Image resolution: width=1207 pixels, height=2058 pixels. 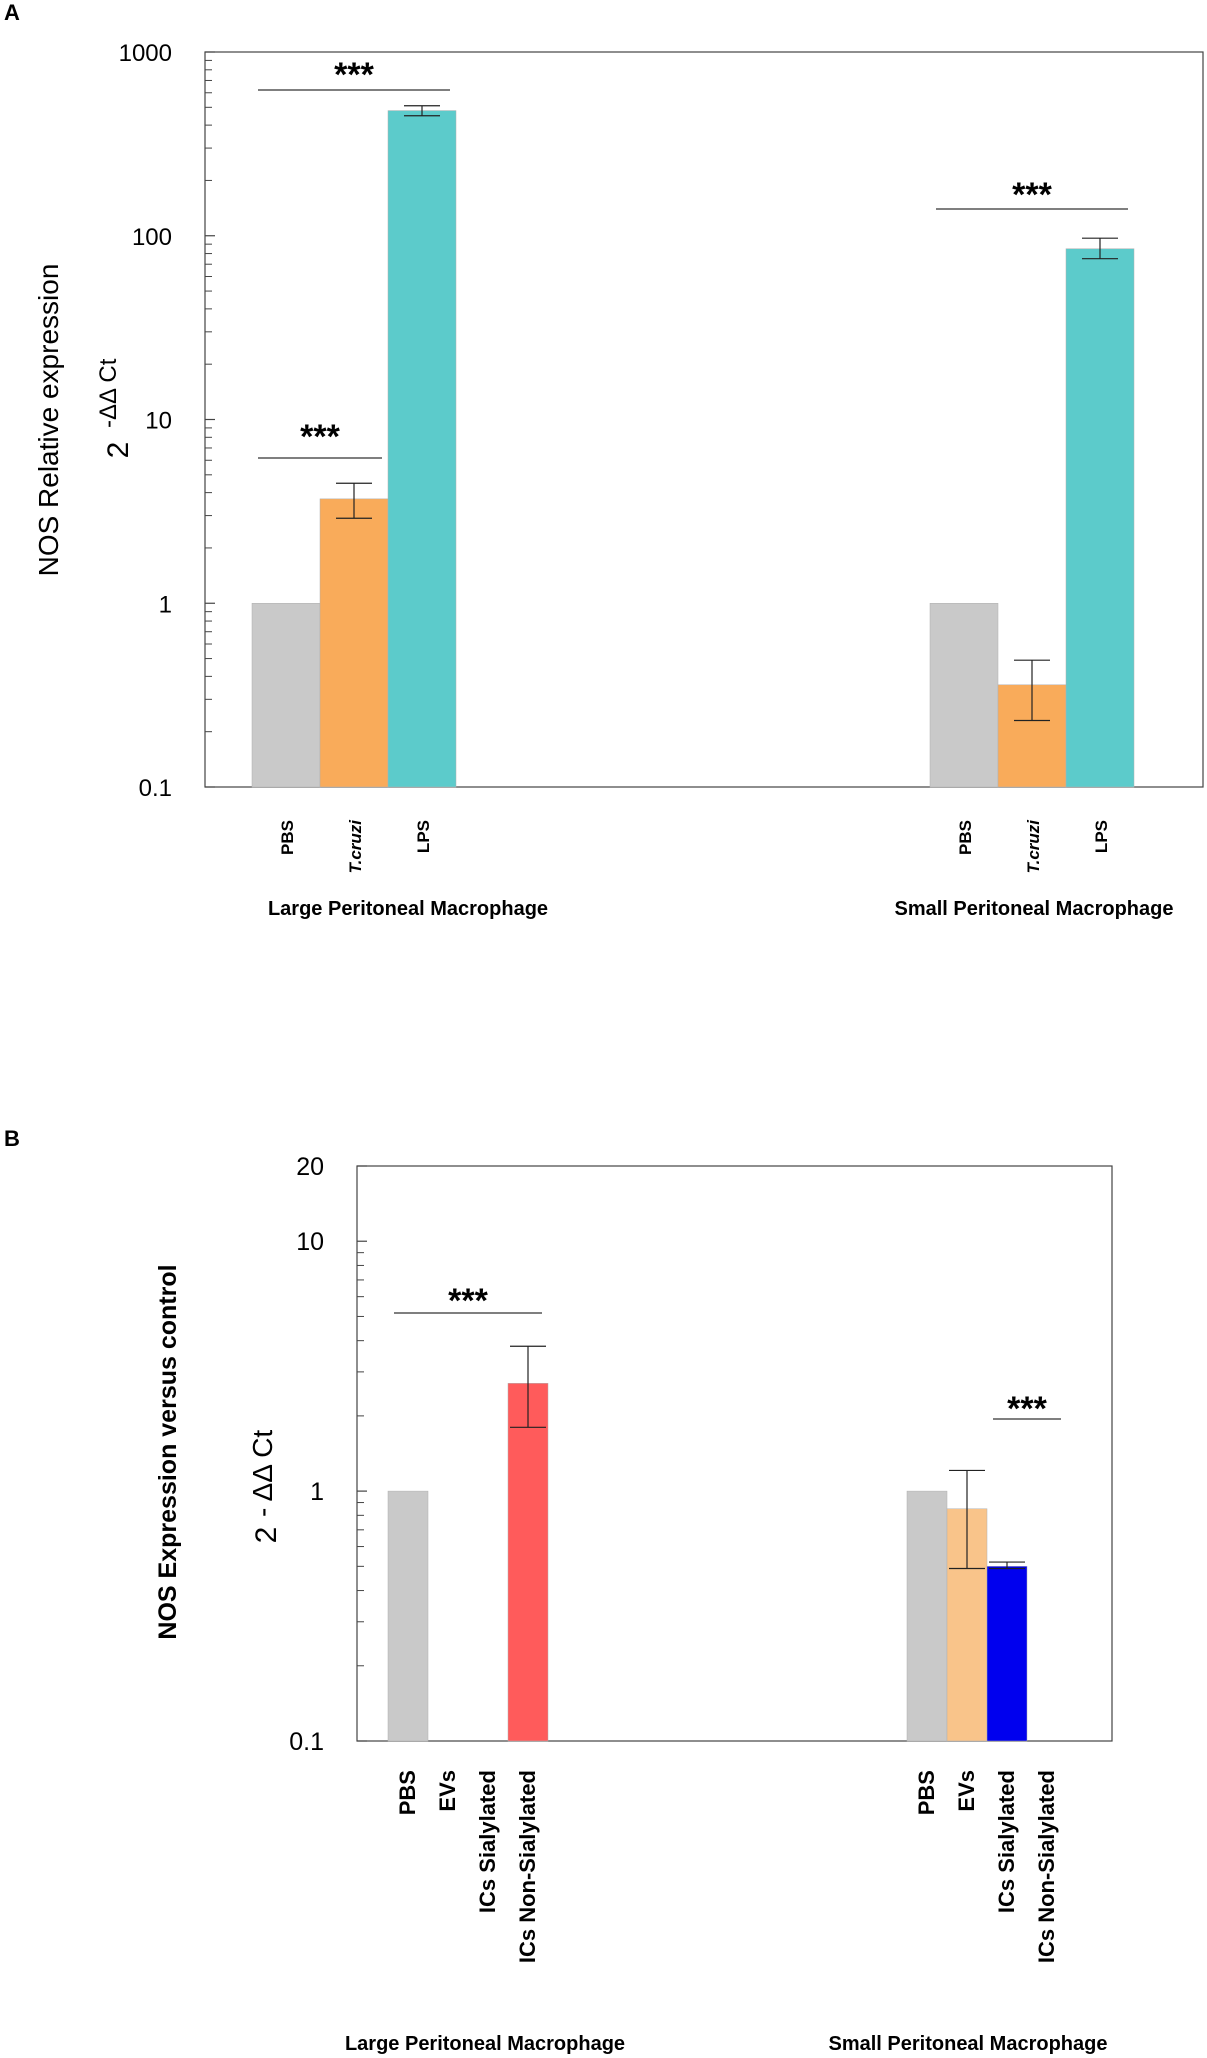 What do you see at coordinates (168, 1451) in the screenshot?
I see `panel-b-y-axis-title: NOS Expression versus control` at bounding box center [168, 1451].